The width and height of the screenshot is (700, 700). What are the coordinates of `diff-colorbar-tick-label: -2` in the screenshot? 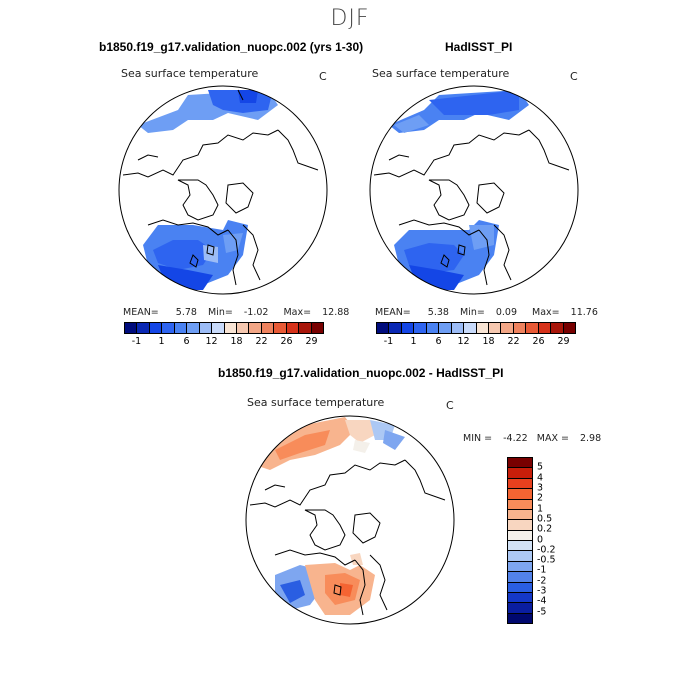 It's located at (542, 581).